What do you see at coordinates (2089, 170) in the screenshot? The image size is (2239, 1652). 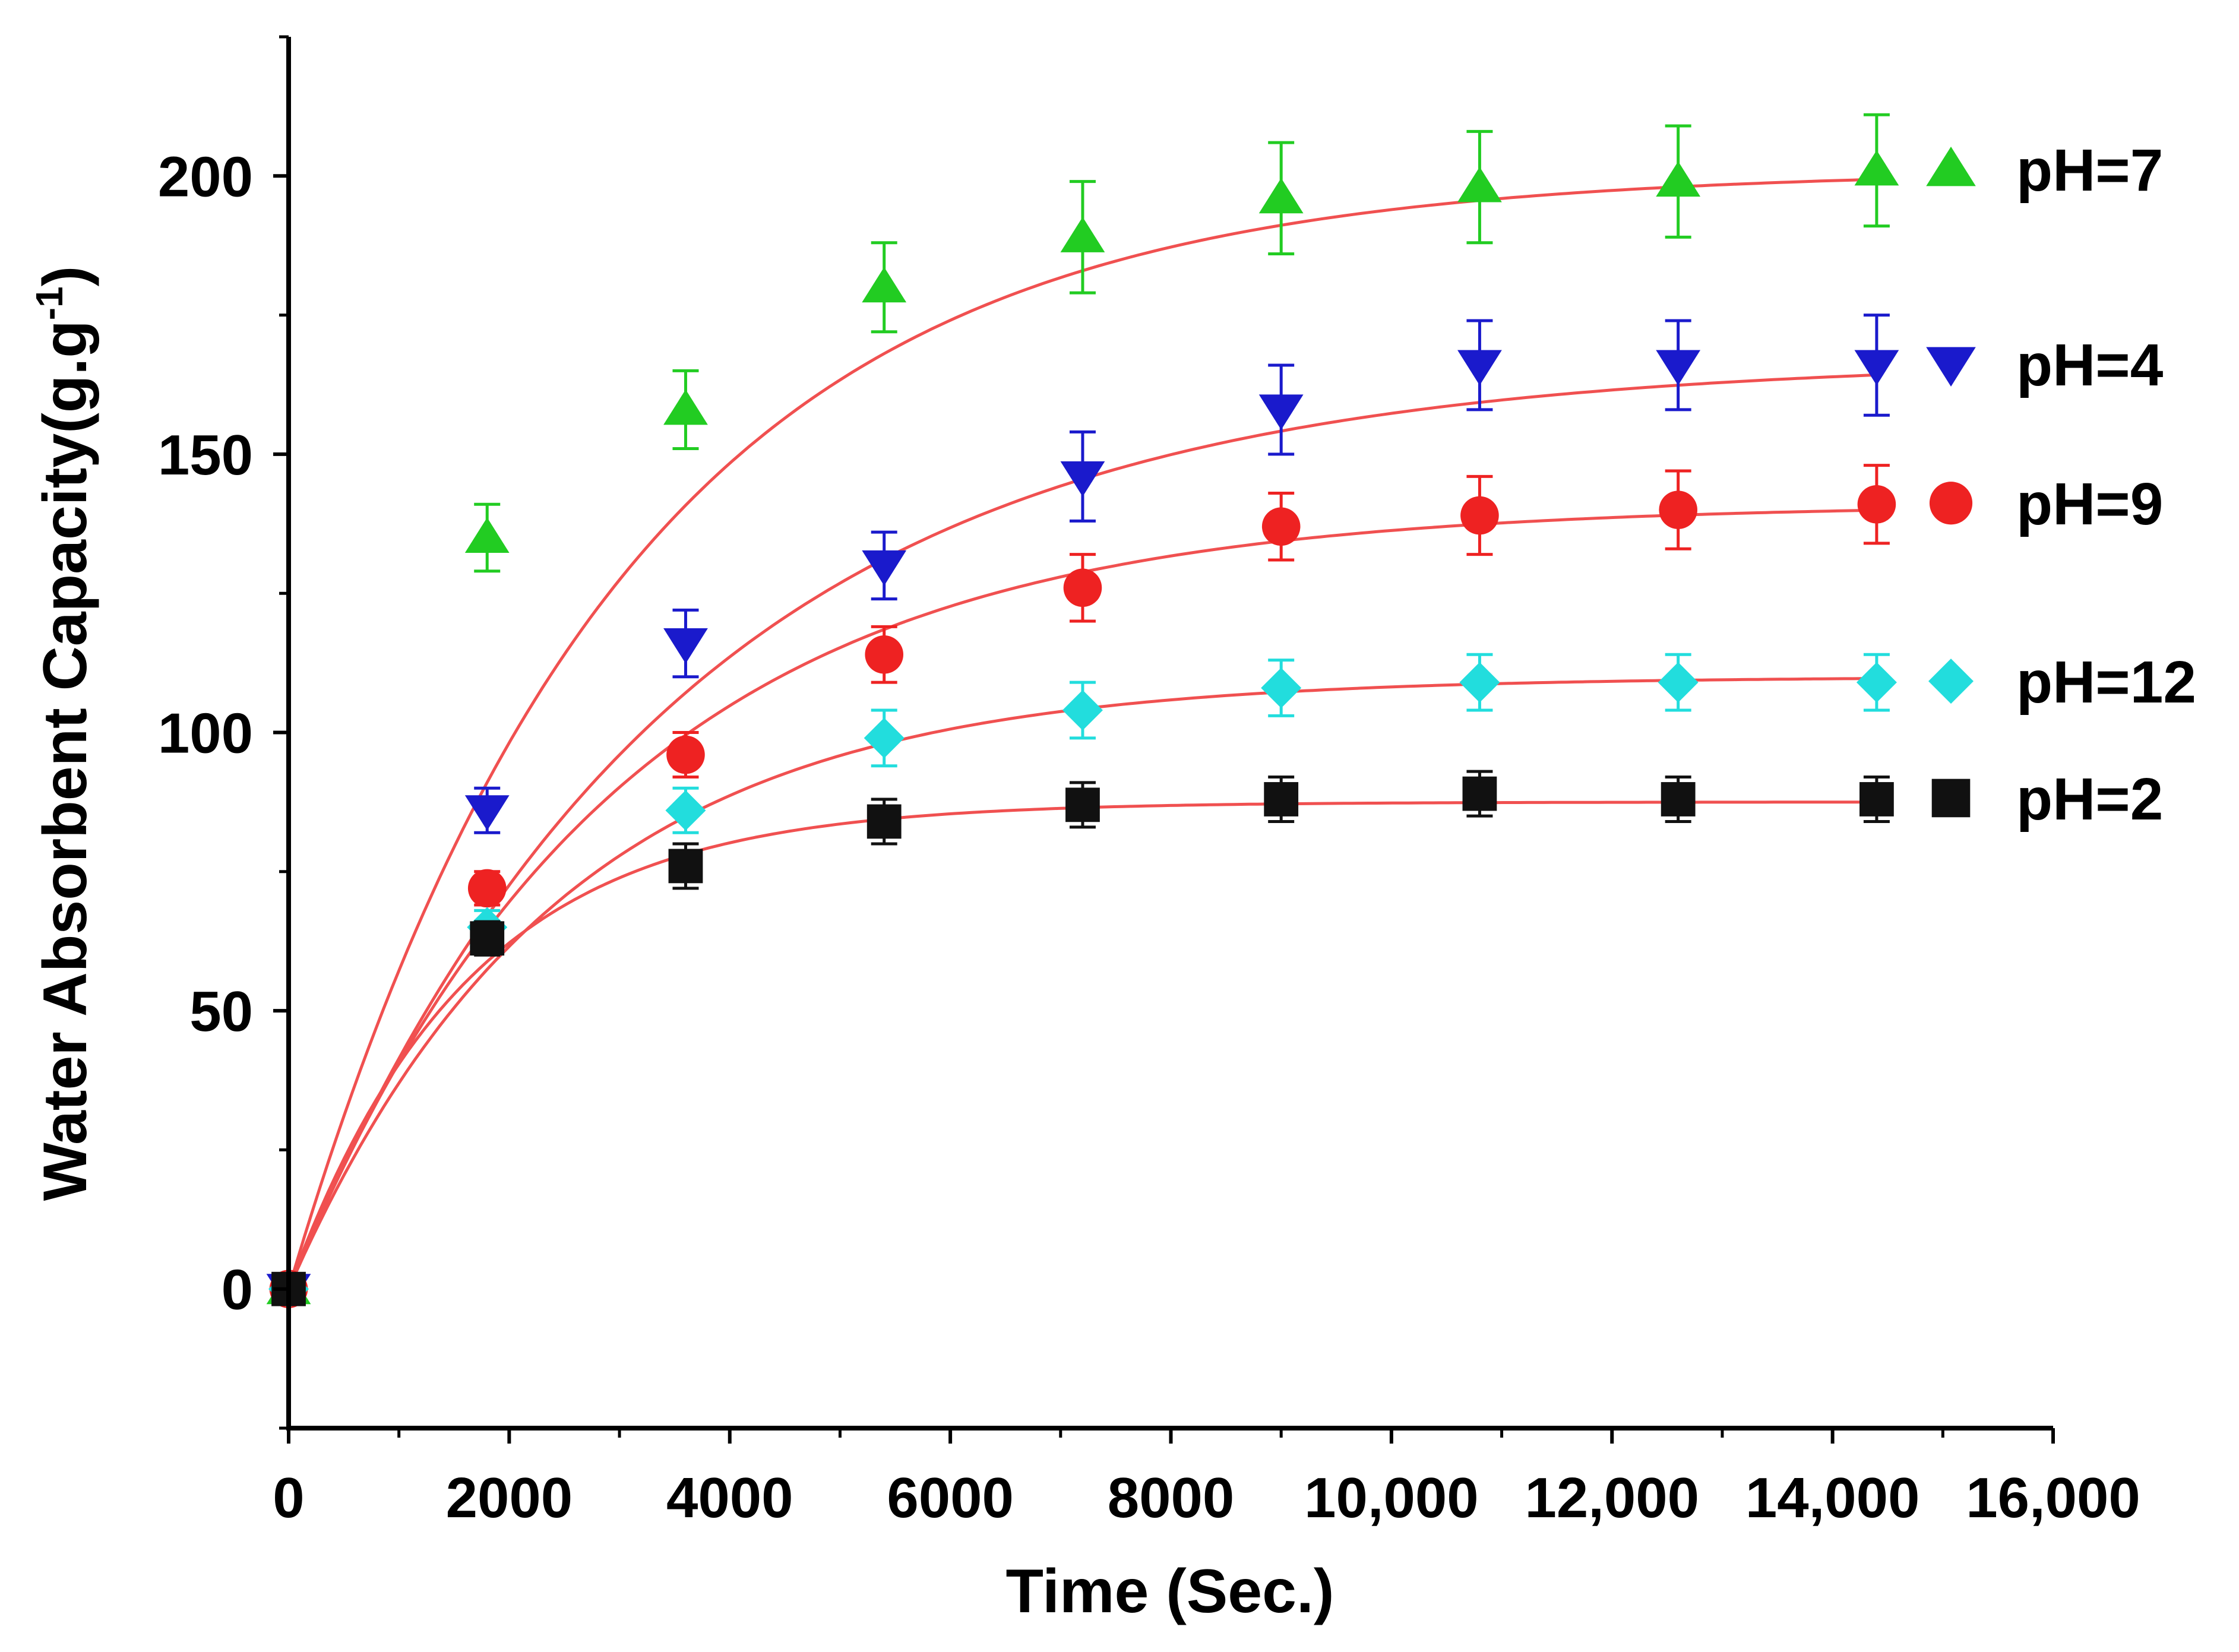 I see `legend-label: pH=7` at bounding box center [2089, 170].